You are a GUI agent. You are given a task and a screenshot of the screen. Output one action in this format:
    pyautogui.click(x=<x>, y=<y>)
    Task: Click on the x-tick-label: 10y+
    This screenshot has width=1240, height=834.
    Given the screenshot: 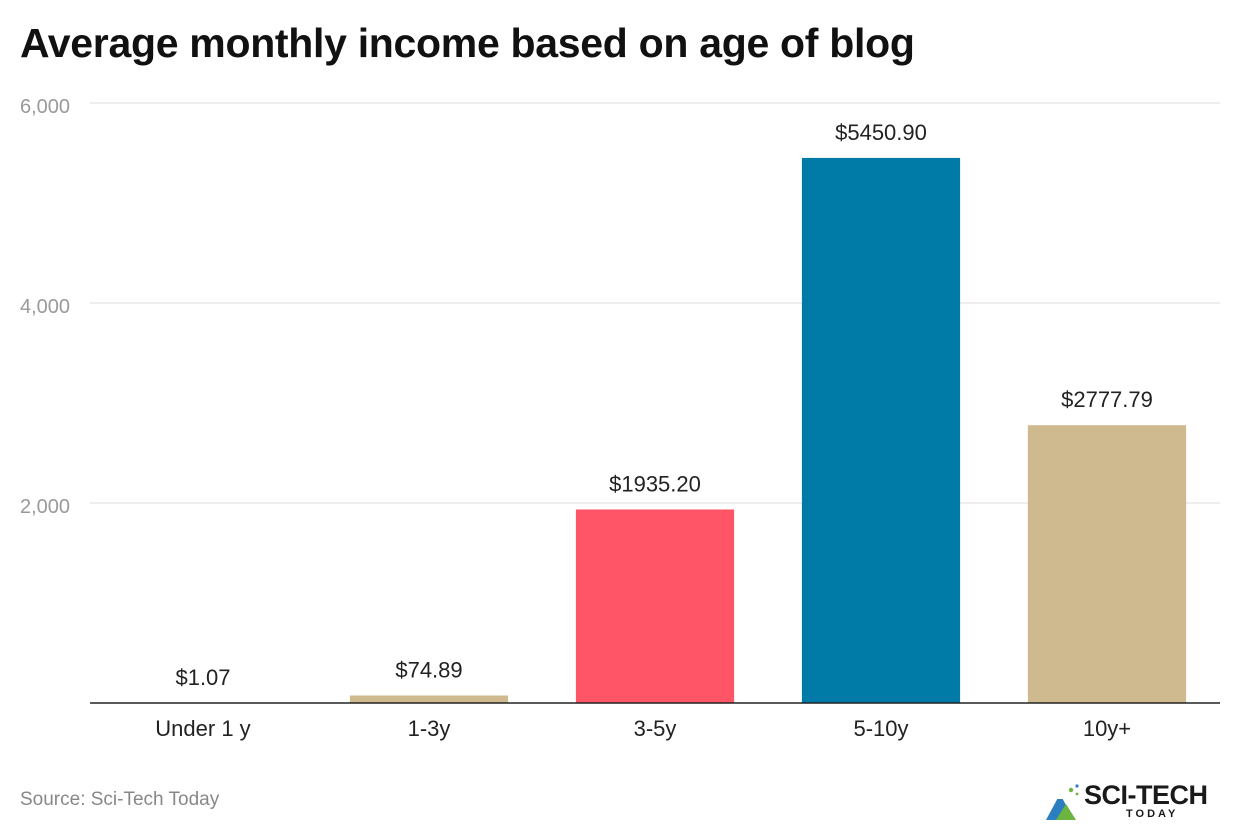 What is the action you would take?
    pyautogui.click(x=1107, y=728)
    